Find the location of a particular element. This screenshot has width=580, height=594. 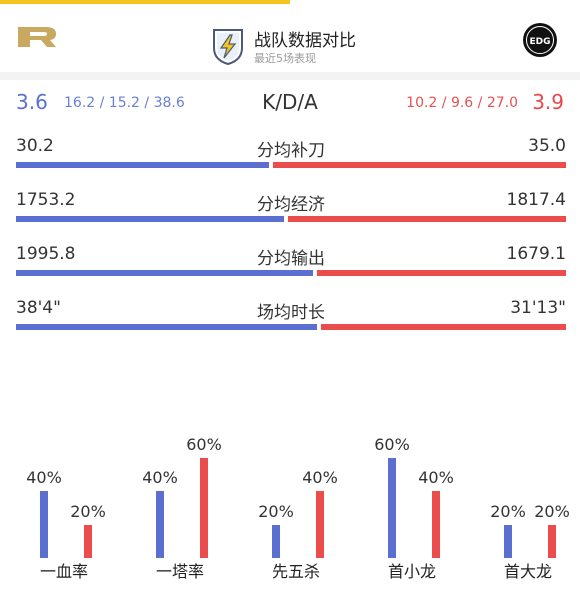

section-divider is located at coordinates (290, 76).